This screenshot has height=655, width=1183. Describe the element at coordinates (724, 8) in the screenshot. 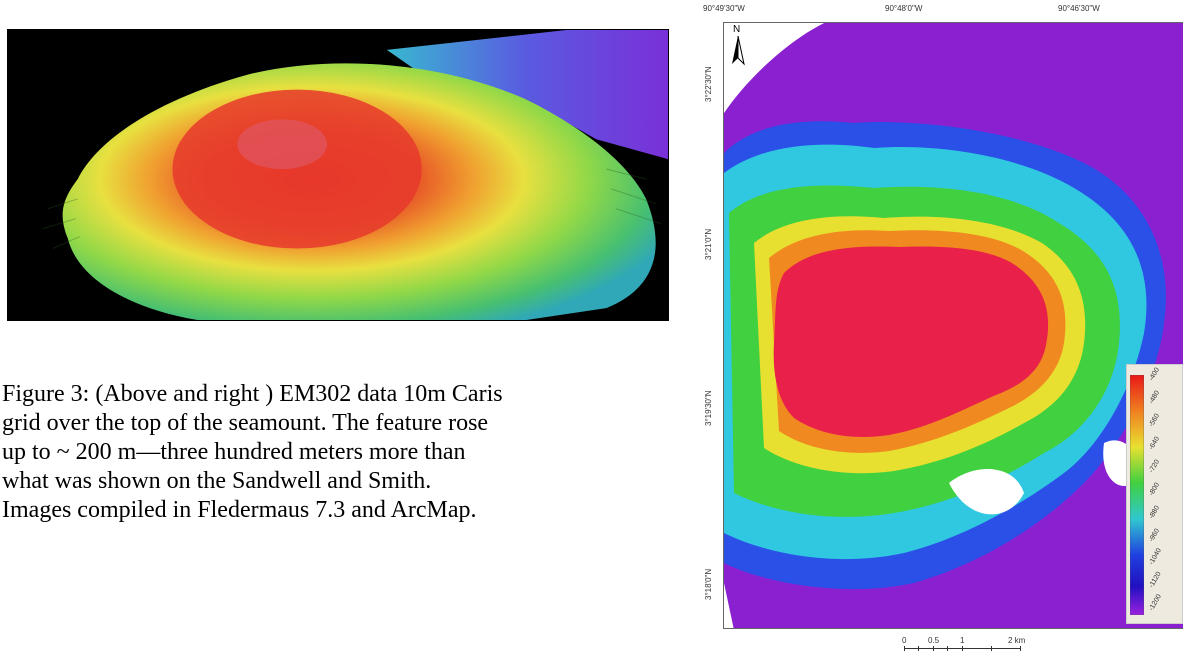

I see `lon-label-1: 90°49'30"W` at that location.